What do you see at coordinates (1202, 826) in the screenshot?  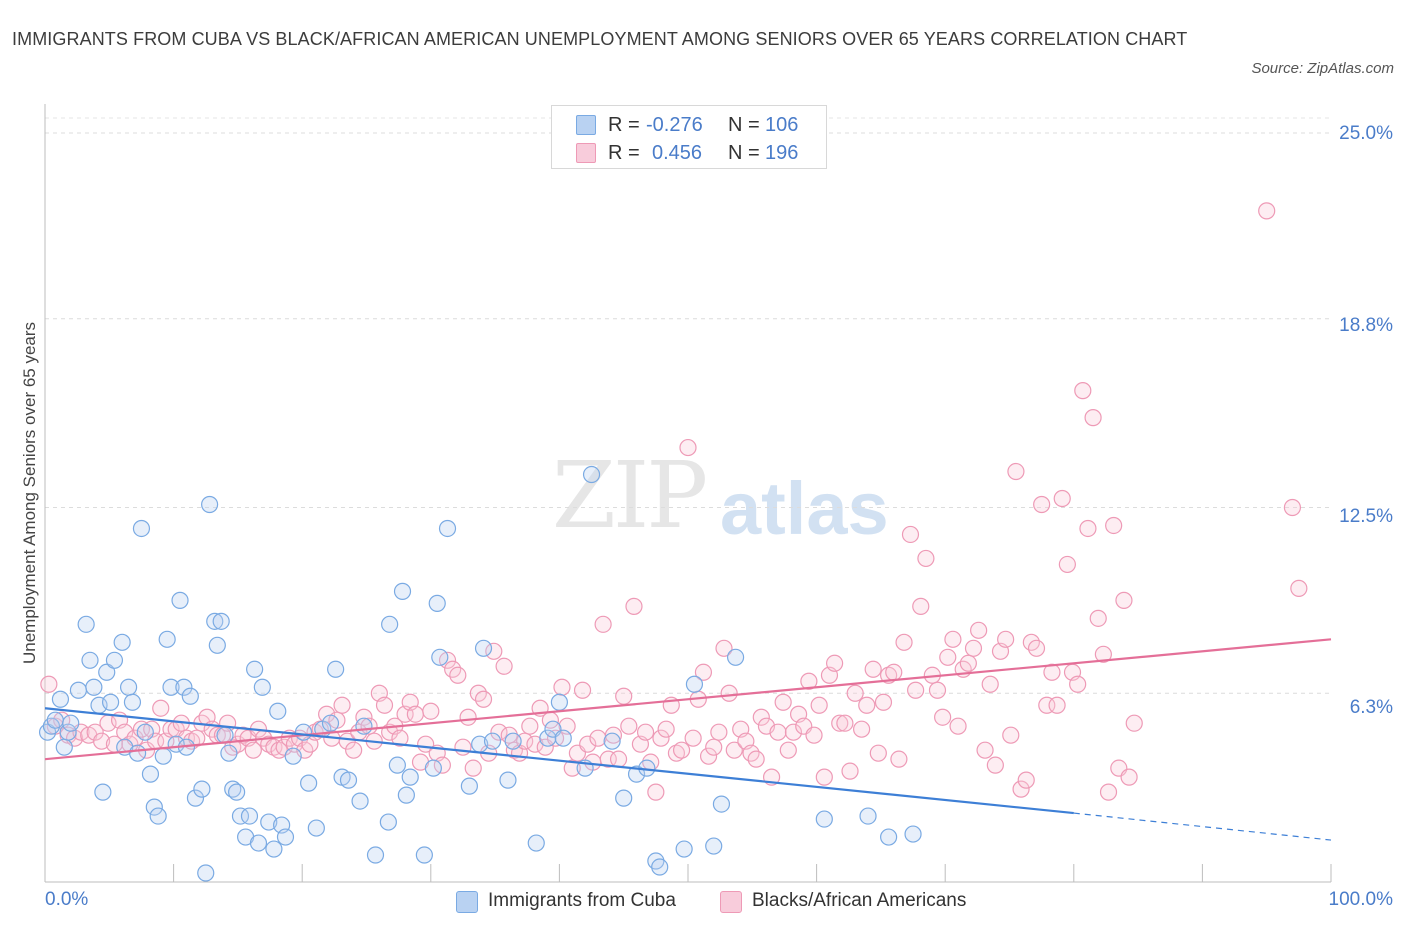 I see `trendline-cuba-extension` at bounding box center [1202, 826].